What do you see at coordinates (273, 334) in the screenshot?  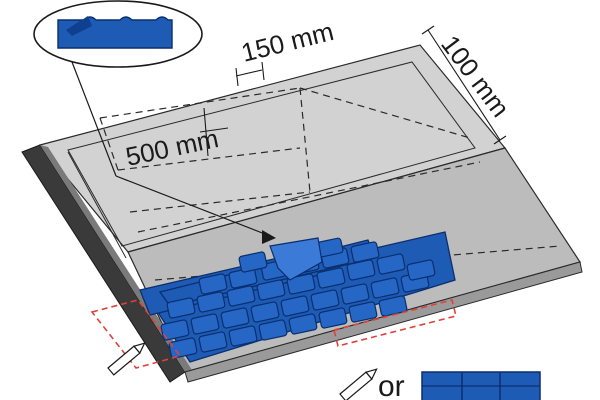 I see `red-markers` at bounding box center [273, 334].